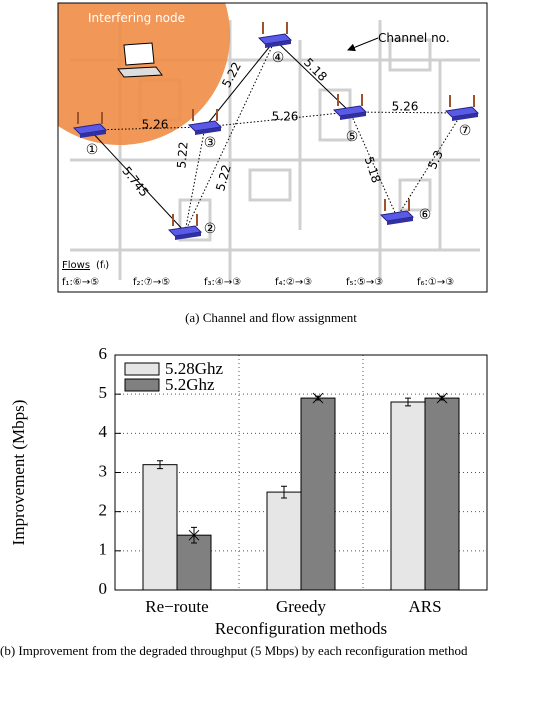  I want to click on flow: f₆:①→③, so click(435, 282).